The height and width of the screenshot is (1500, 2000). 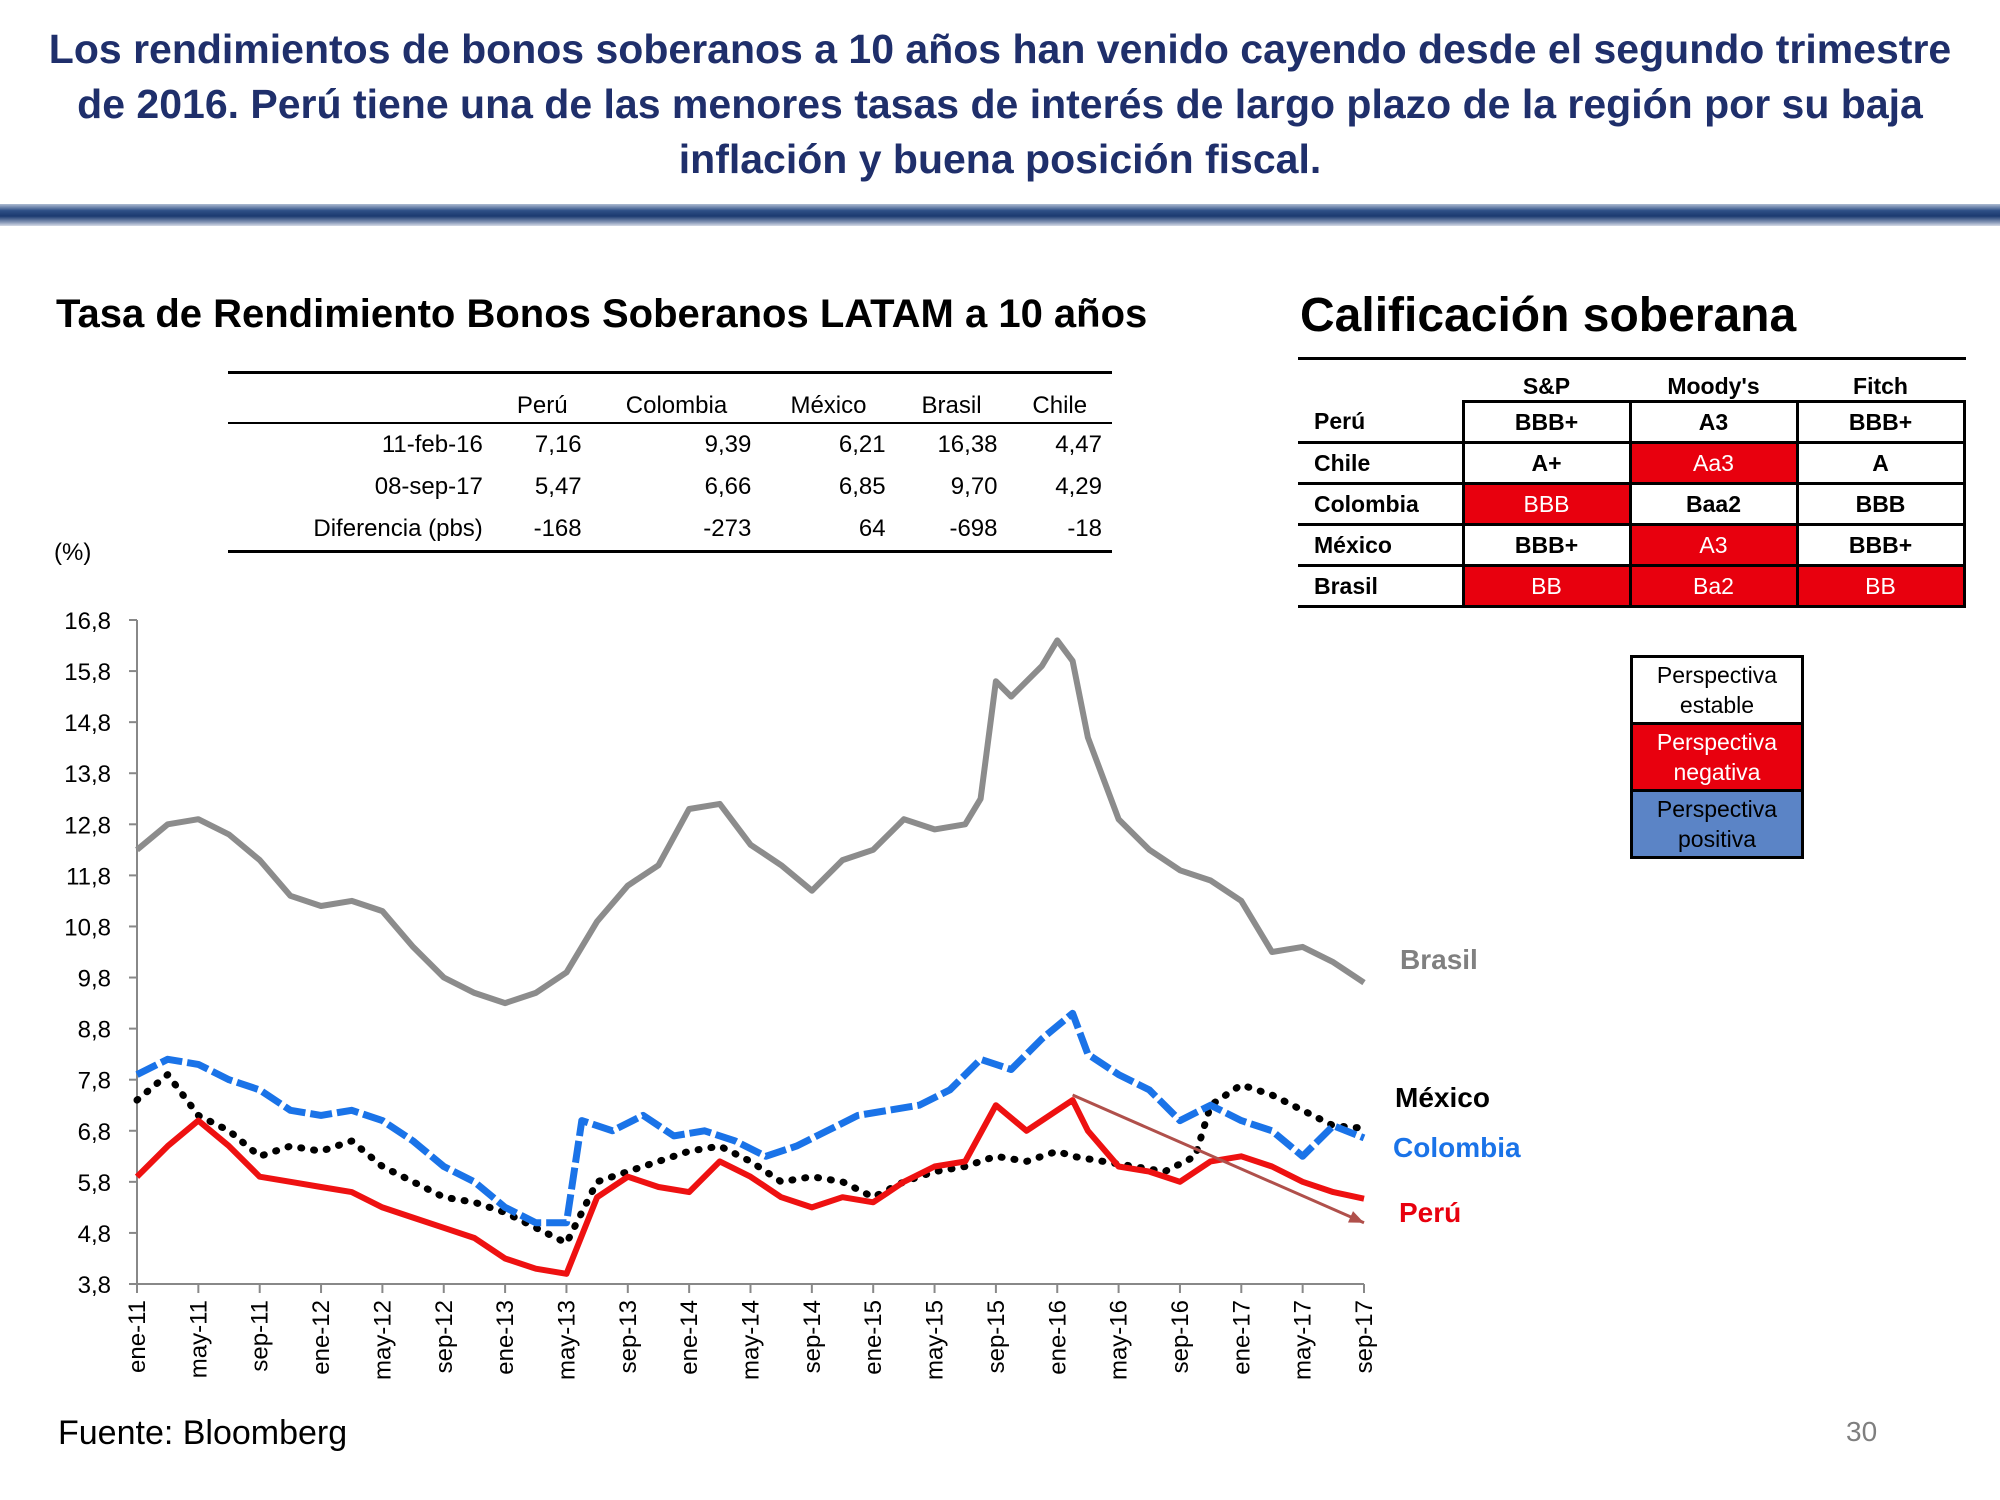 I want to click on y-tick-label: 14,8, so click(x=87, y=723).